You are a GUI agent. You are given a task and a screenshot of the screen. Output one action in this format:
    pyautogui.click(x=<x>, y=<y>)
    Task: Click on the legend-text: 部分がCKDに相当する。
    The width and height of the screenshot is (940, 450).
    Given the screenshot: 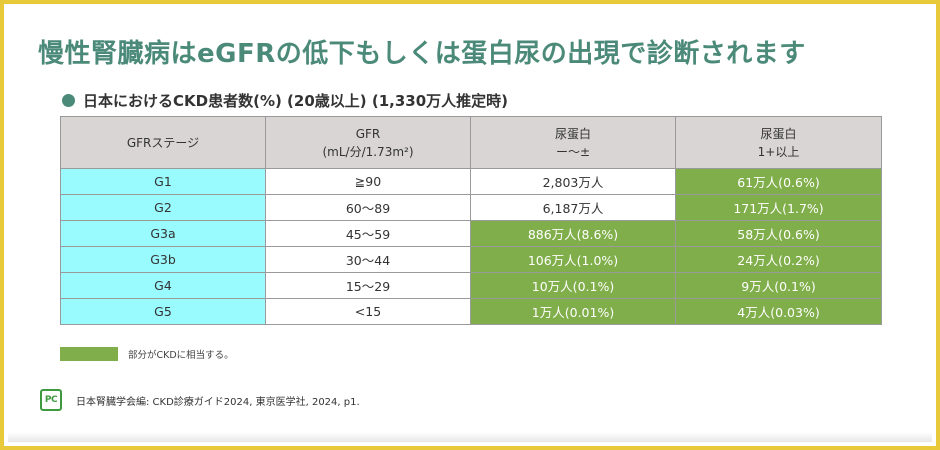 What is the action you would take?
    pyautogui.click(x=181, y=355)
    